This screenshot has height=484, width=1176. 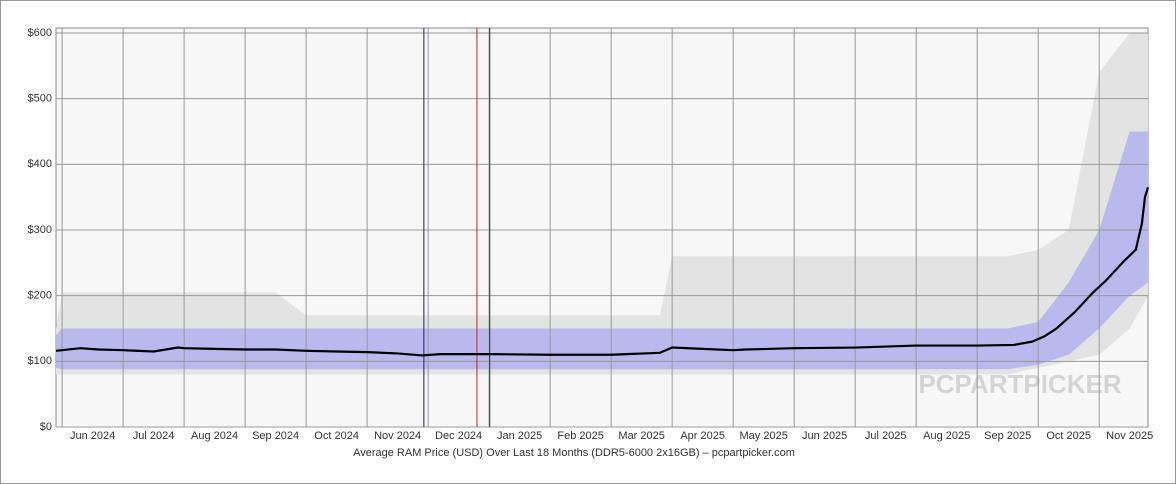 I want to click on y-tick-label: $500, so click(x=40, y=99).